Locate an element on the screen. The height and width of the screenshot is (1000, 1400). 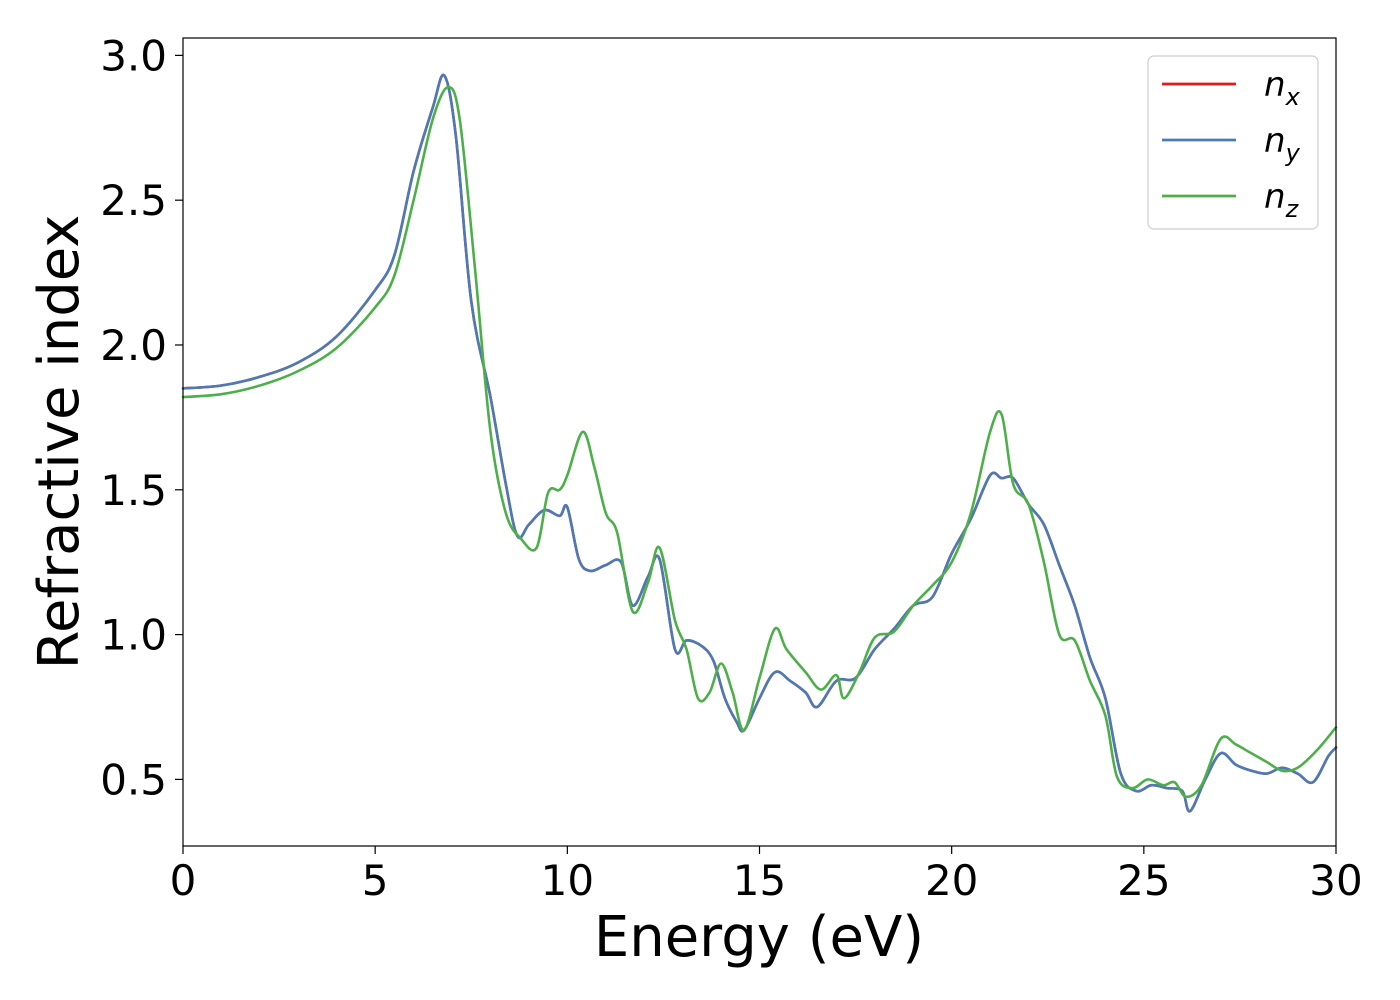
legend: nx ny nz is located at coordinates (1233, 142).